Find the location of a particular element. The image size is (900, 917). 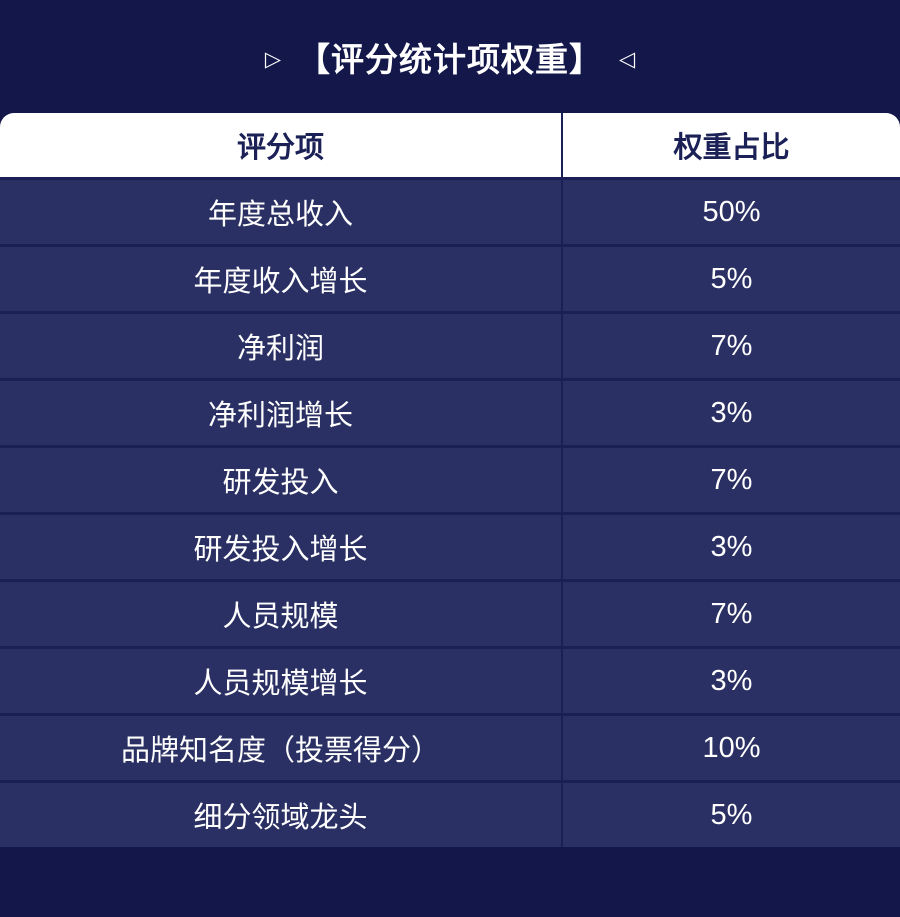

cell-item: 年度总收入 is located at coordinates (280, 215).